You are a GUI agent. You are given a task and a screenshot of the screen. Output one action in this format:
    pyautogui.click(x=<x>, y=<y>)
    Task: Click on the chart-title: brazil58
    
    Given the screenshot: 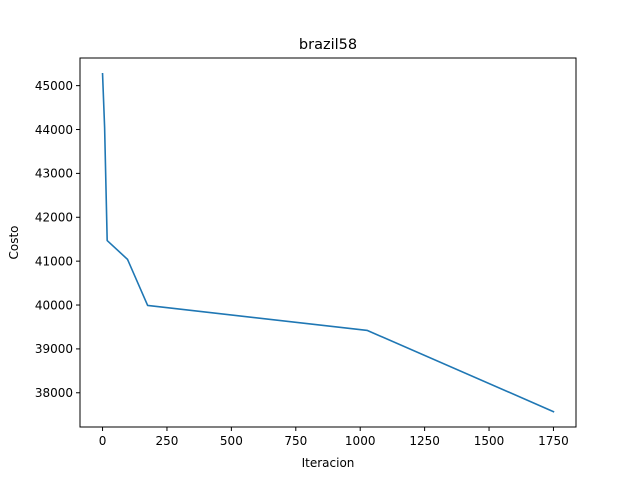 What is the action you would take?
    pyautogui.click(x=328, y=45)
    